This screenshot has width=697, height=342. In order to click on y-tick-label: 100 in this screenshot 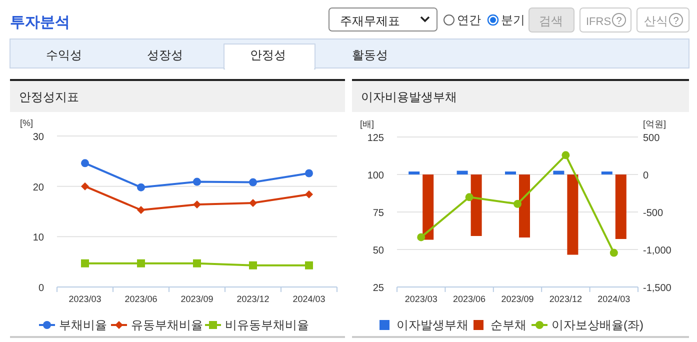, I will do `click(375, 176)`.